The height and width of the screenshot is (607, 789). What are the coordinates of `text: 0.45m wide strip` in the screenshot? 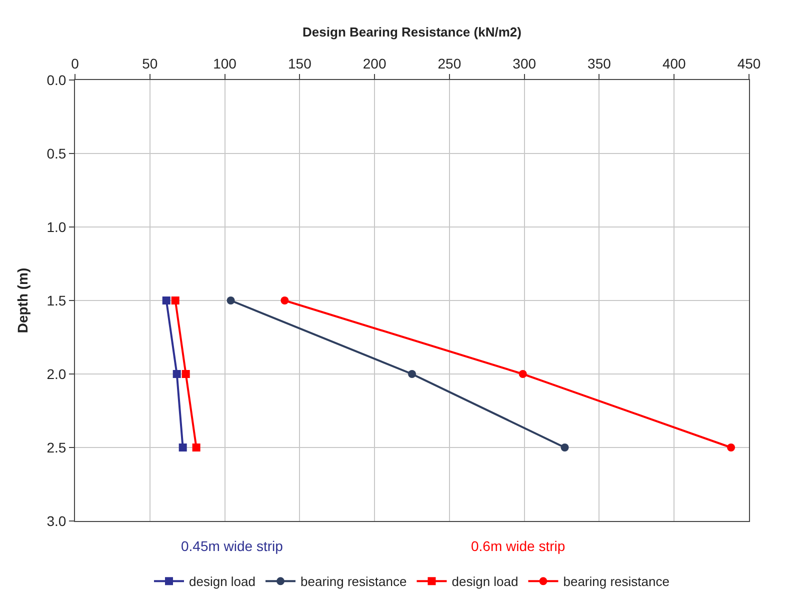 It's located at (232, 546).